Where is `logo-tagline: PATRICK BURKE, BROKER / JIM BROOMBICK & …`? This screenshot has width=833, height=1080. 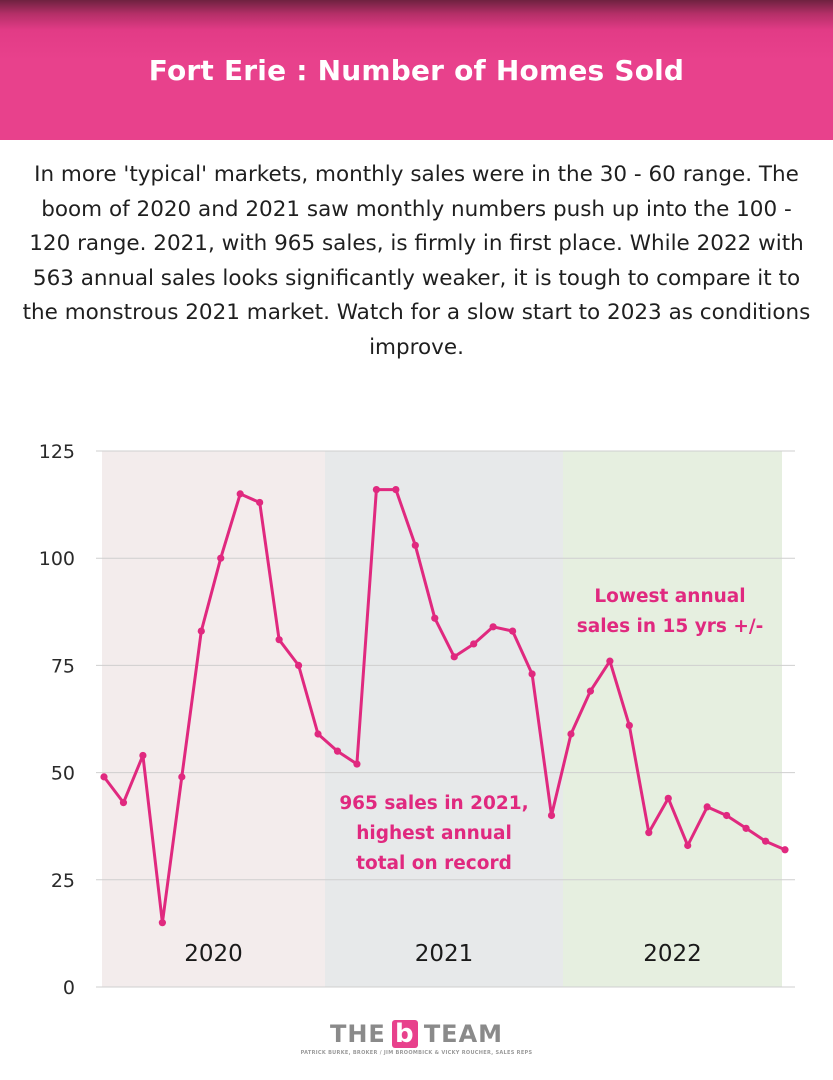
logo-tagline: PATRICK BURKE, BROKER / JIM BROOMBICK & … is located at coordinates (416, 1053).